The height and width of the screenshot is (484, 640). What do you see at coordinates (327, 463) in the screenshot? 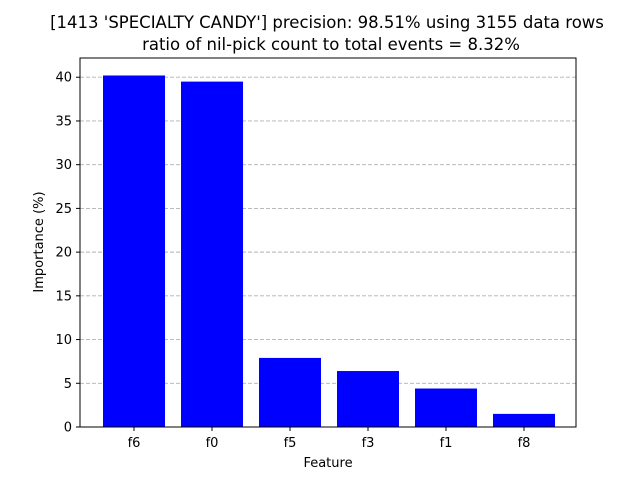
I see `x-axis-label: Feature` at bounding box center [327, 463].